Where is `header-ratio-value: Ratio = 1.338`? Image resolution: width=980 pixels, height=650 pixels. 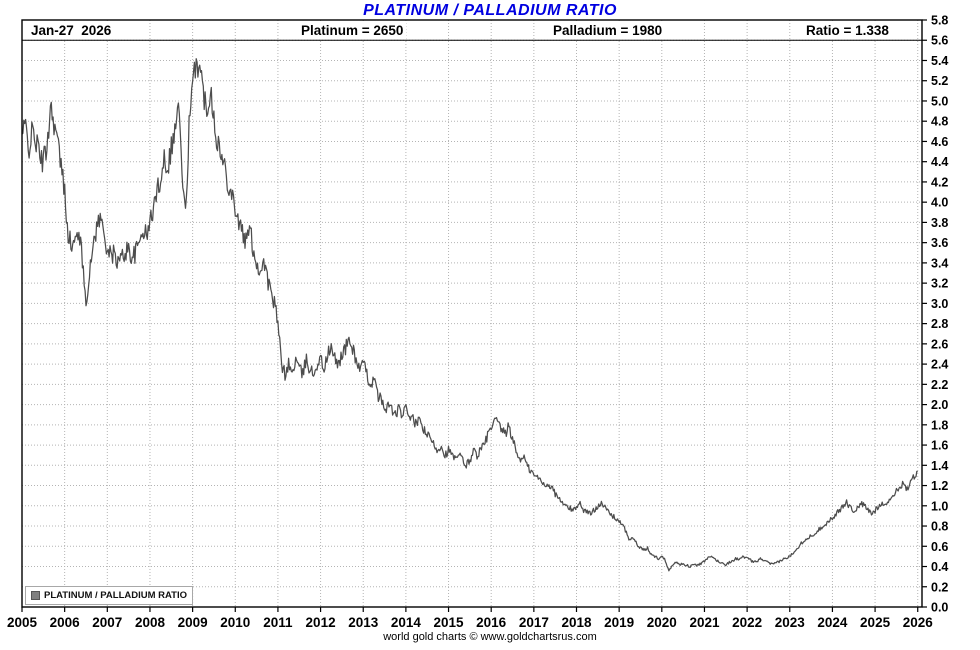
header-ratio-value: Ratio = 1.338 is located at coordinates (847, 31).